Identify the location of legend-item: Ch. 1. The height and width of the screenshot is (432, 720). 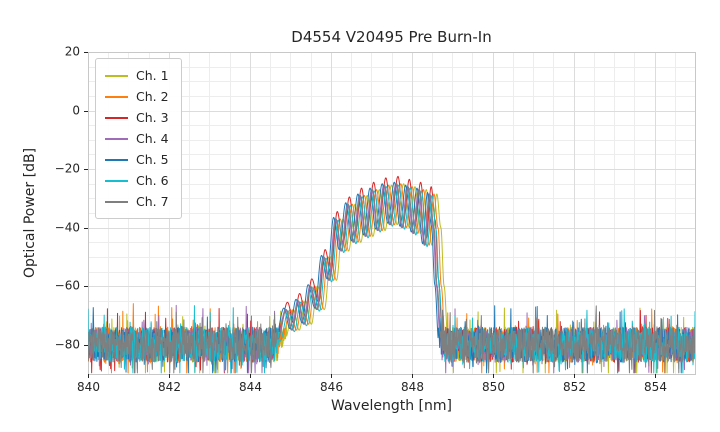
(137, 75).